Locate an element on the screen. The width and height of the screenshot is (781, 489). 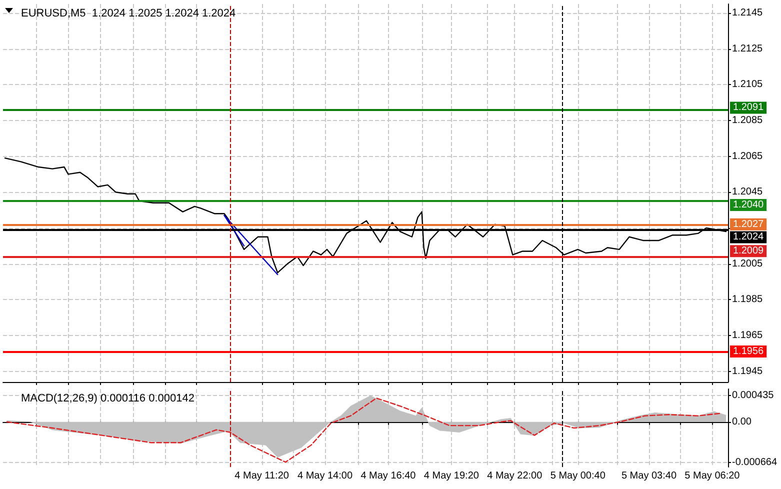
x-tick-label: 4 May 11:20 is located at coordinates (262, 476).